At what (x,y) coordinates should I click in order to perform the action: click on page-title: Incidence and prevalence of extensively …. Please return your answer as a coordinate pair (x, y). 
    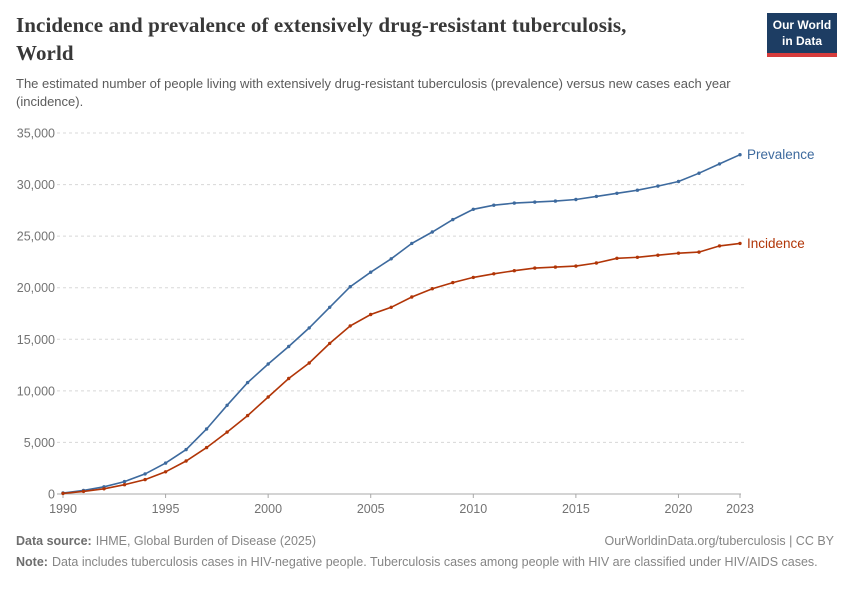
    Looking at the image, I should click on (391, 40).